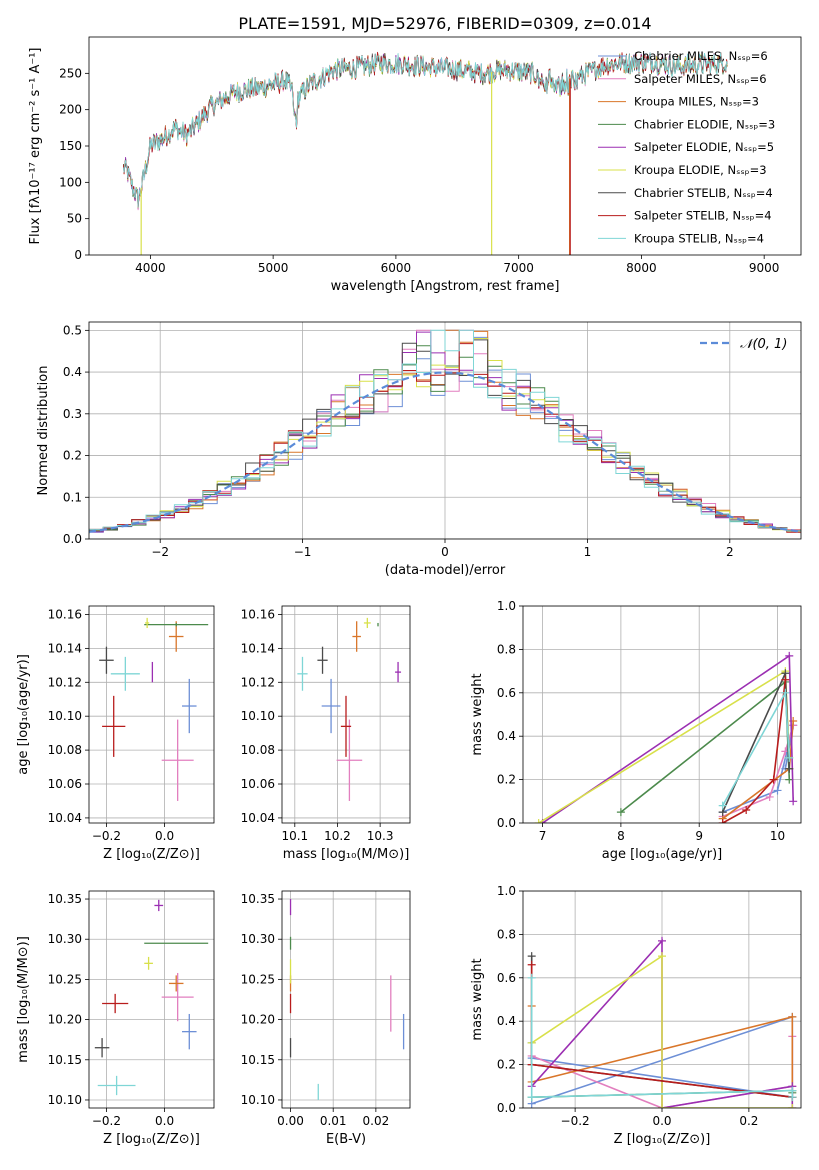  What do you see at coordinates (70, 182) in the screenshot?
I see `y-tick-label: 100` at bounding box center [70, 182].